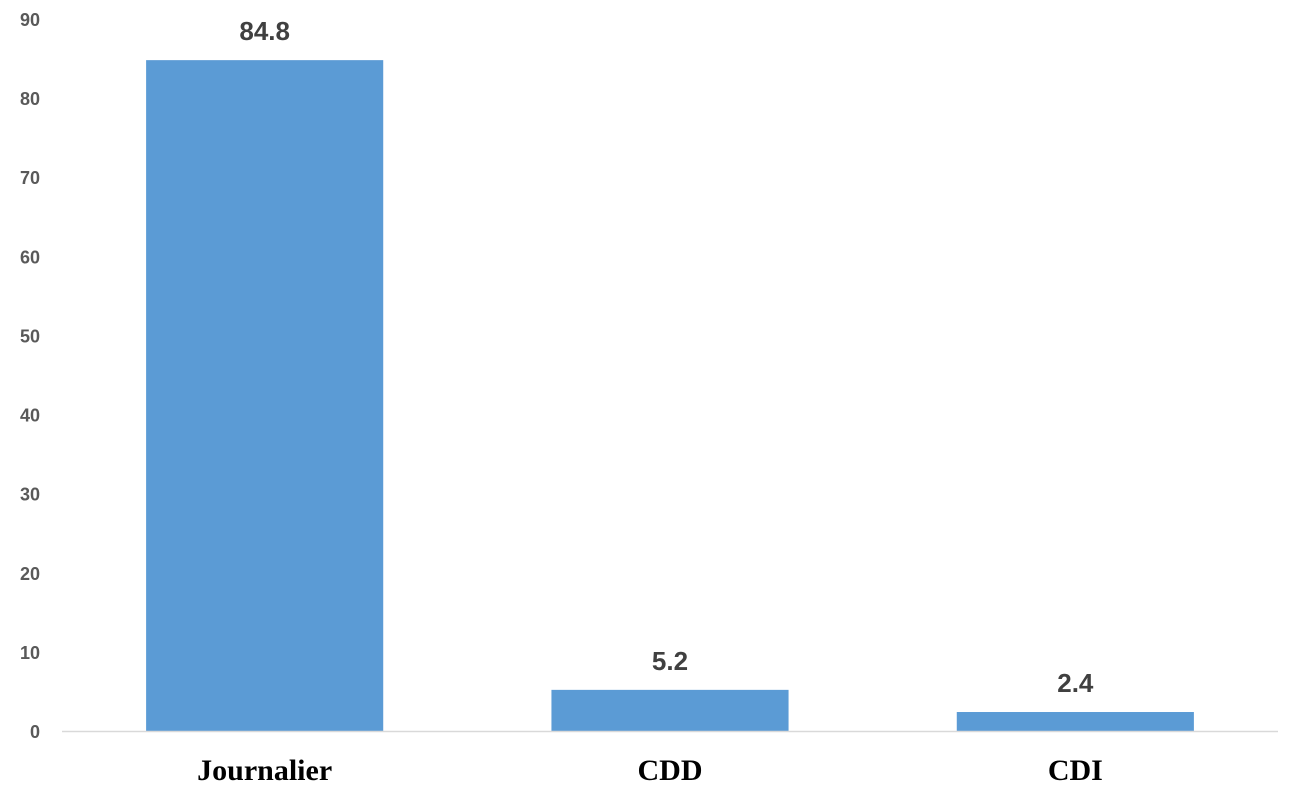  Describe the element at coordinates (1075, 721) in the screenshot. I see `bar-cdi` at that location.